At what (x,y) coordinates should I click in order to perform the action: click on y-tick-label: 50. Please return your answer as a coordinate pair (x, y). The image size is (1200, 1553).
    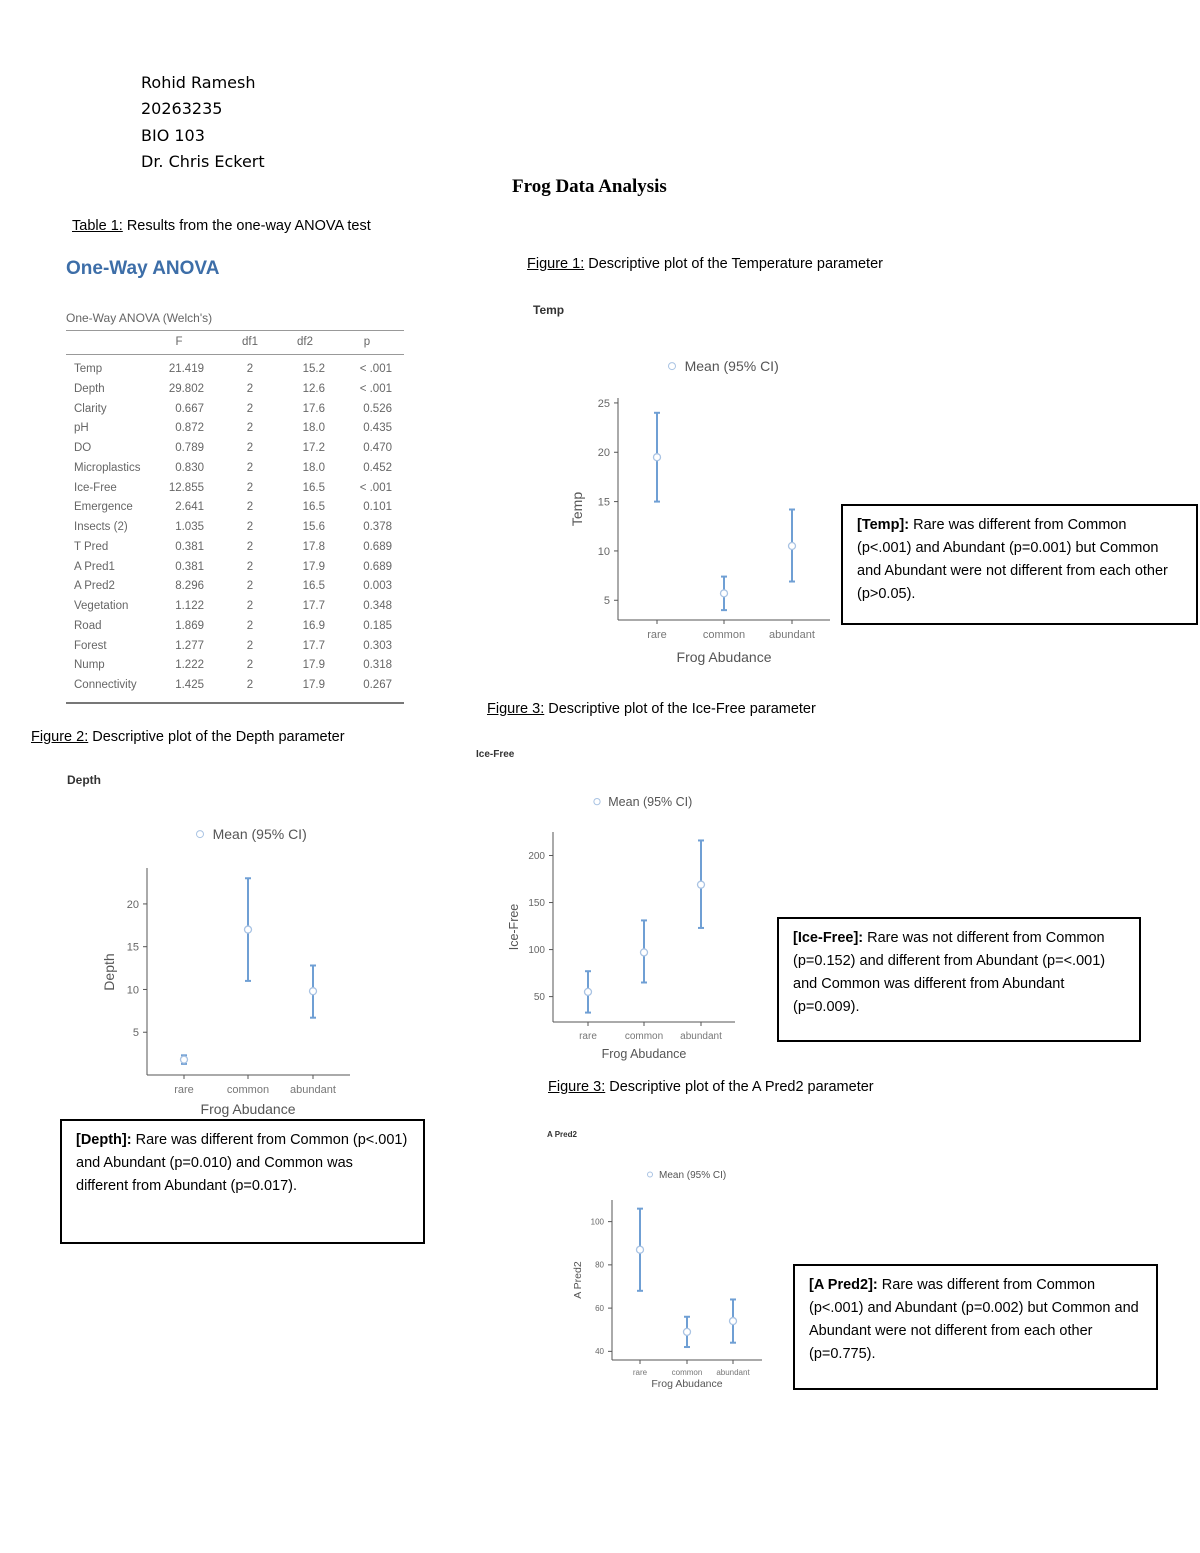
    Looking at the image, I should click on (540, 997).